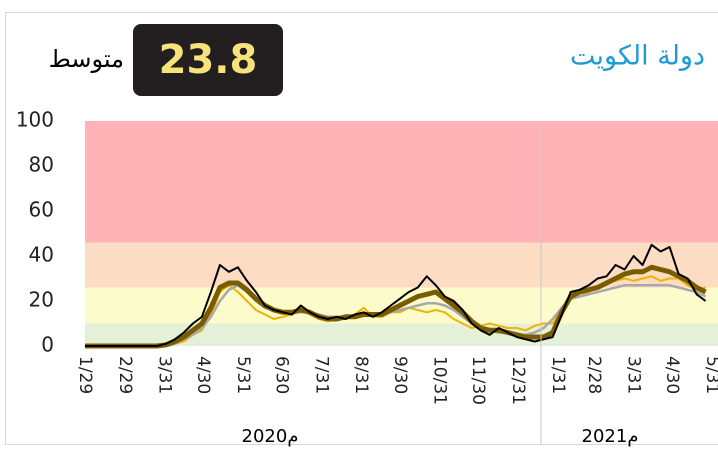  I want to click on series-line, so click(396, 316).